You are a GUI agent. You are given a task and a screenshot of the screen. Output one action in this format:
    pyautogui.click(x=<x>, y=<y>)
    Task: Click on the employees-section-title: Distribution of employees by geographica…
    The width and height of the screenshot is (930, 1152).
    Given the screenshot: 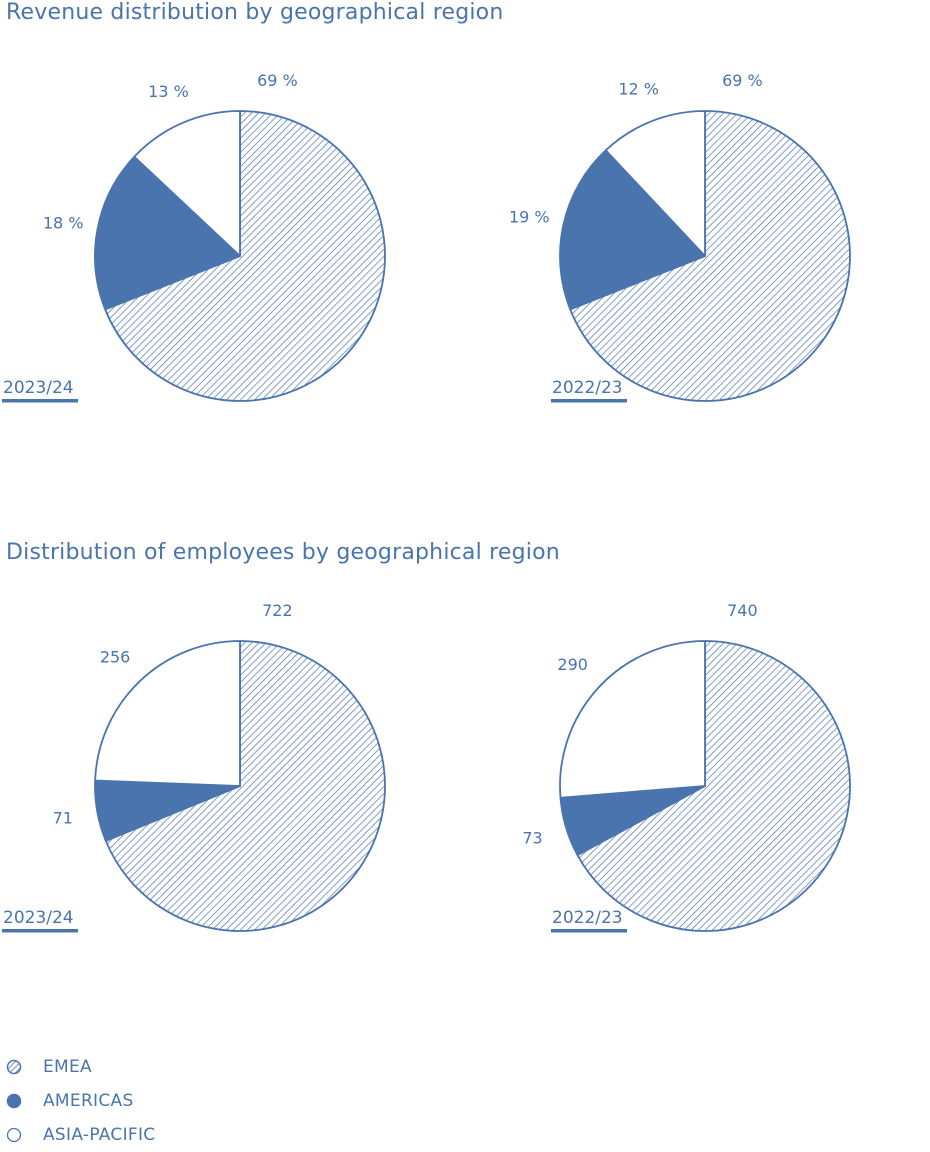 What is the action you would take?
    pyautogui.click(x=283, y=552)
    